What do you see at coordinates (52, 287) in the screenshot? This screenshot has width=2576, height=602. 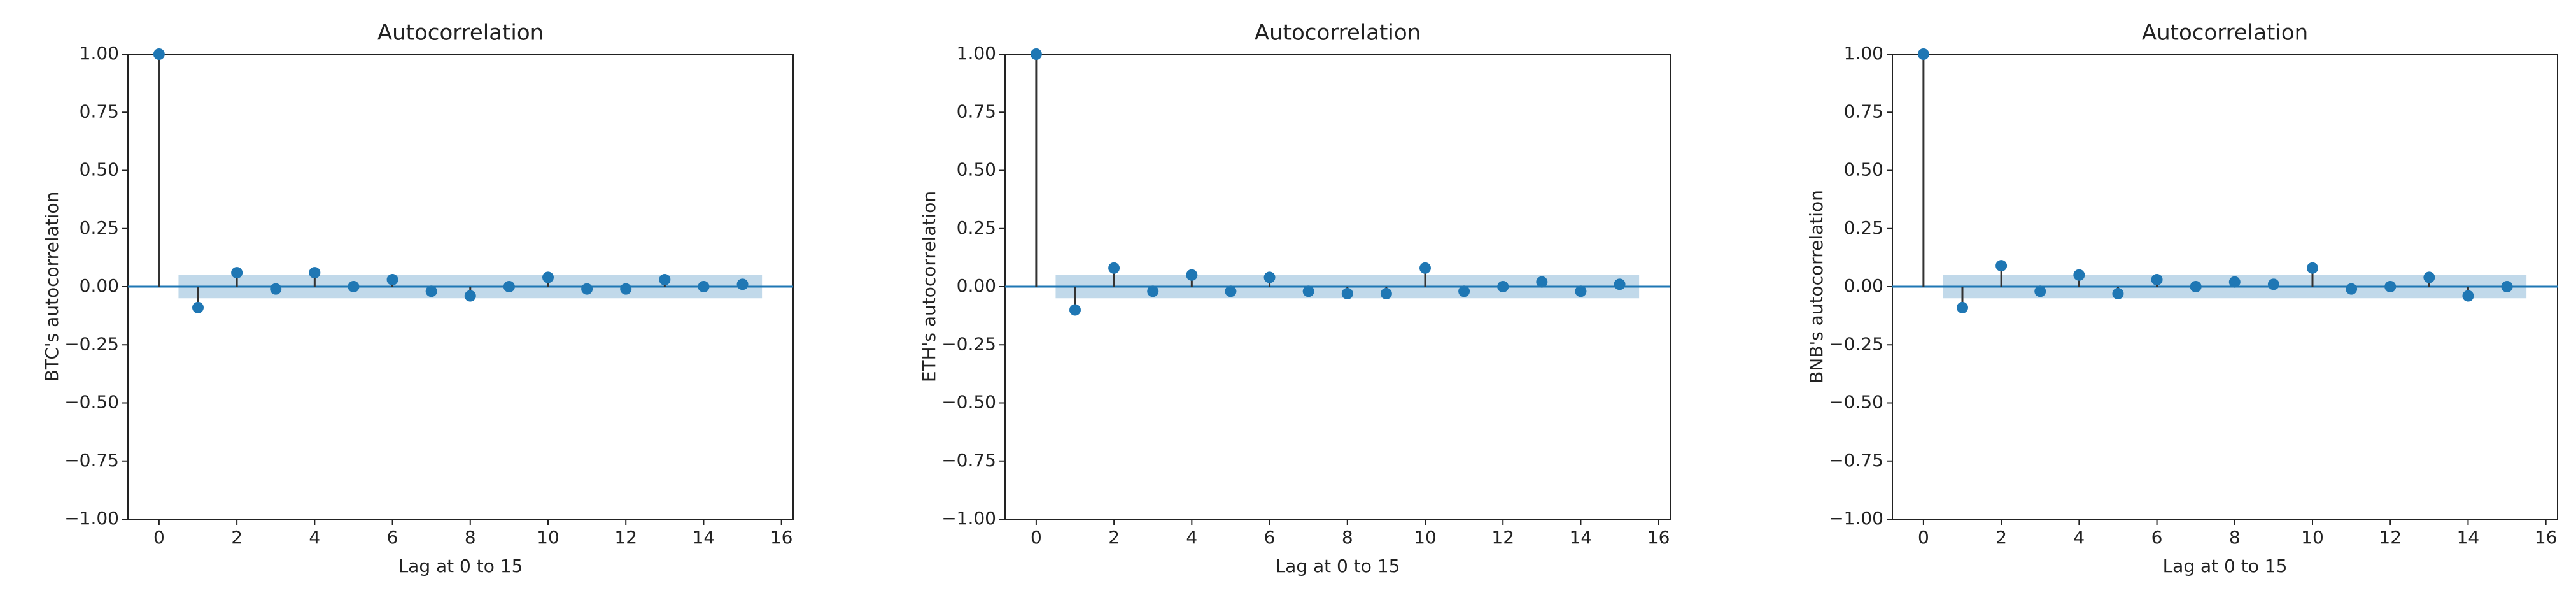 I see `y-axis-label: BTC's autocorrelation` at bounding box center [52, 287].